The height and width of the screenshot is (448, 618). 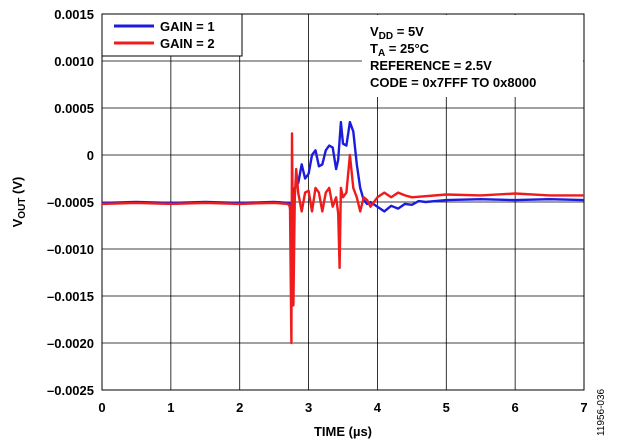 What do you see at coordinates (342, 407) in the screenshot?
I see `x-tick-labels: 0 1 2 3 4 5 6 7` at bounding box center [342, 407].